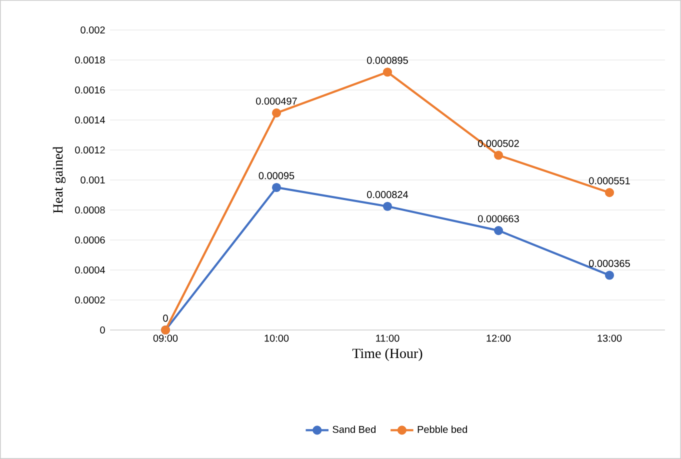 The width and height of the screenshot is (681, 459). Describe the element at coordinates (92, 180) in the screenshot. I see `y-tick-label: 0.001` at that location.